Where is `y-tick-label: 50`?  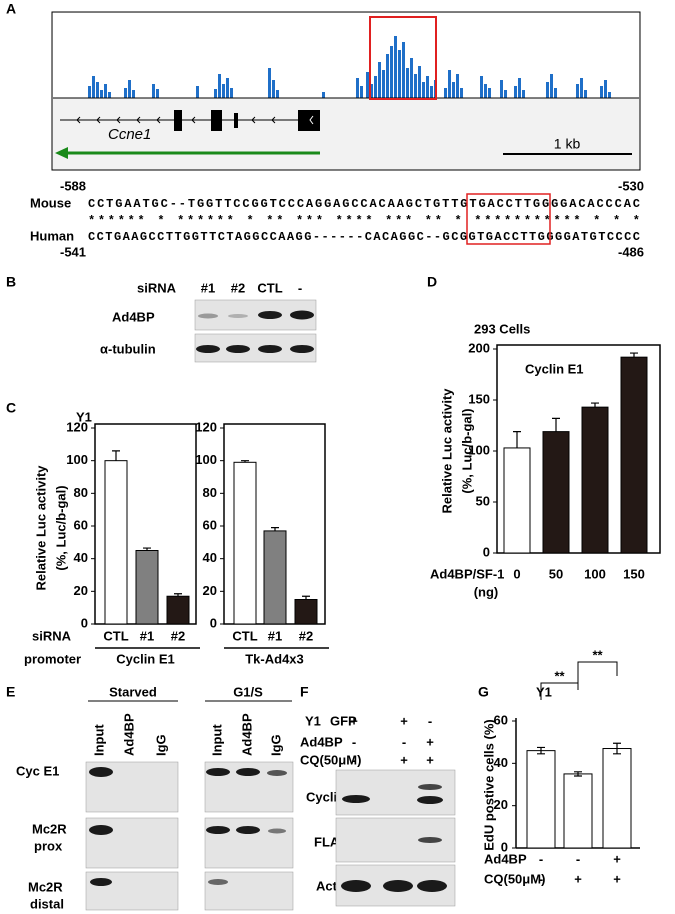 y-tick-label: 50 is located at coordinates (483, 500).